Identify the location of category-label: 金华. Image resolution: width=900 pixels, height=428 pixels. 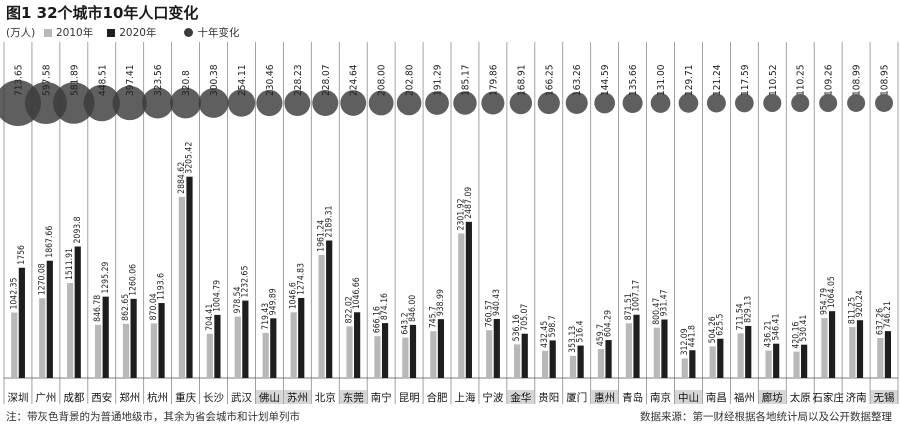
(520, 397).